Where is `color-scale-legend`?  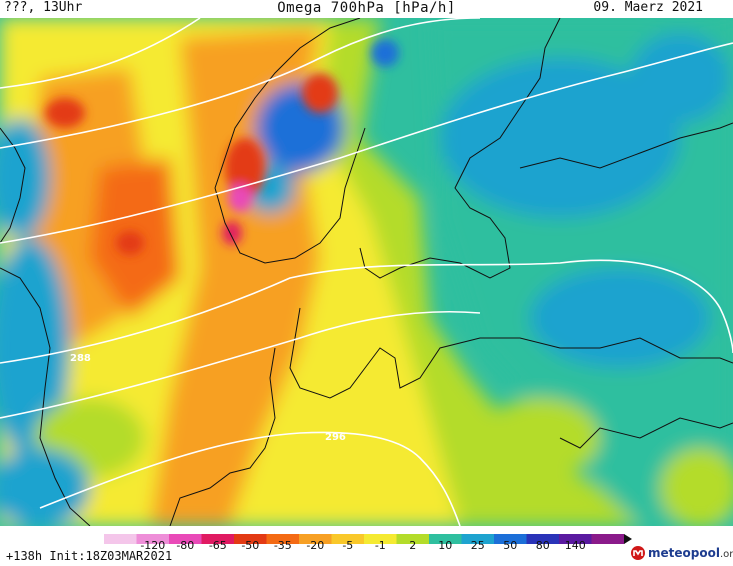
color-scale-legend is located at coordinates (368, 538).